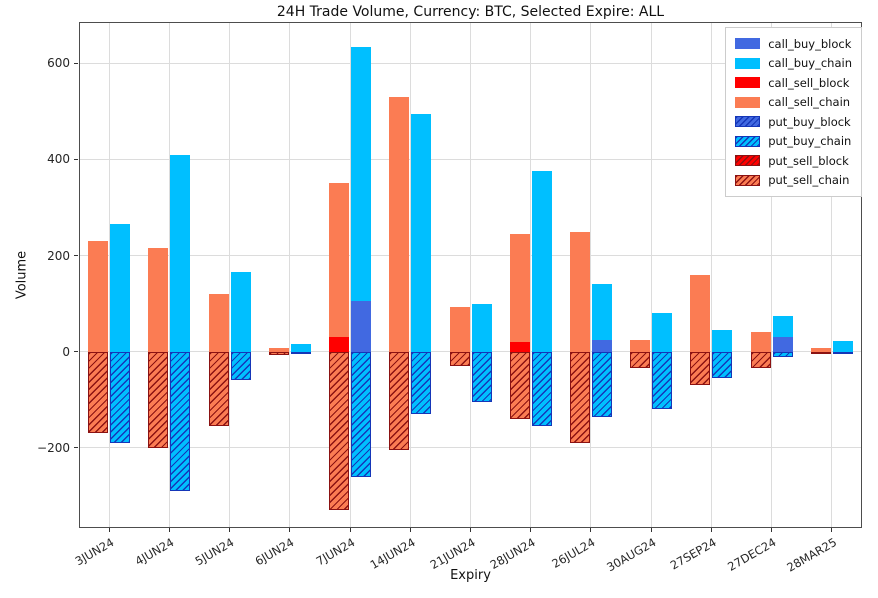  I want to click on legend-item-call_sell_block: call_sell_block, so click(793, 83).